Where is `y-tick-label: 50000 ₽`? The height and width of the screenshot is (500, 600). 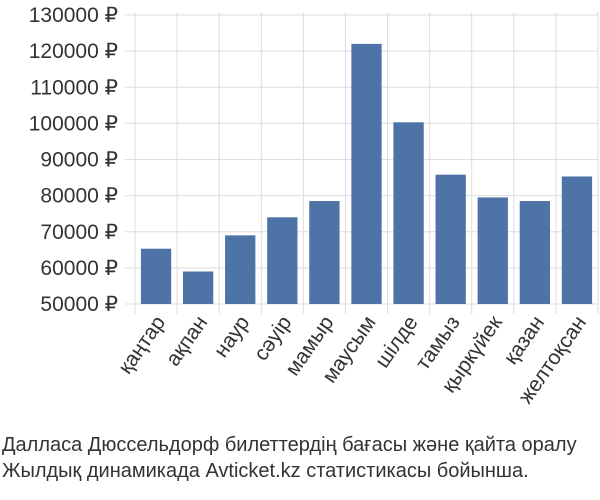
y-tick-label: 50000 ₽ is located at coordinates (79, 304).